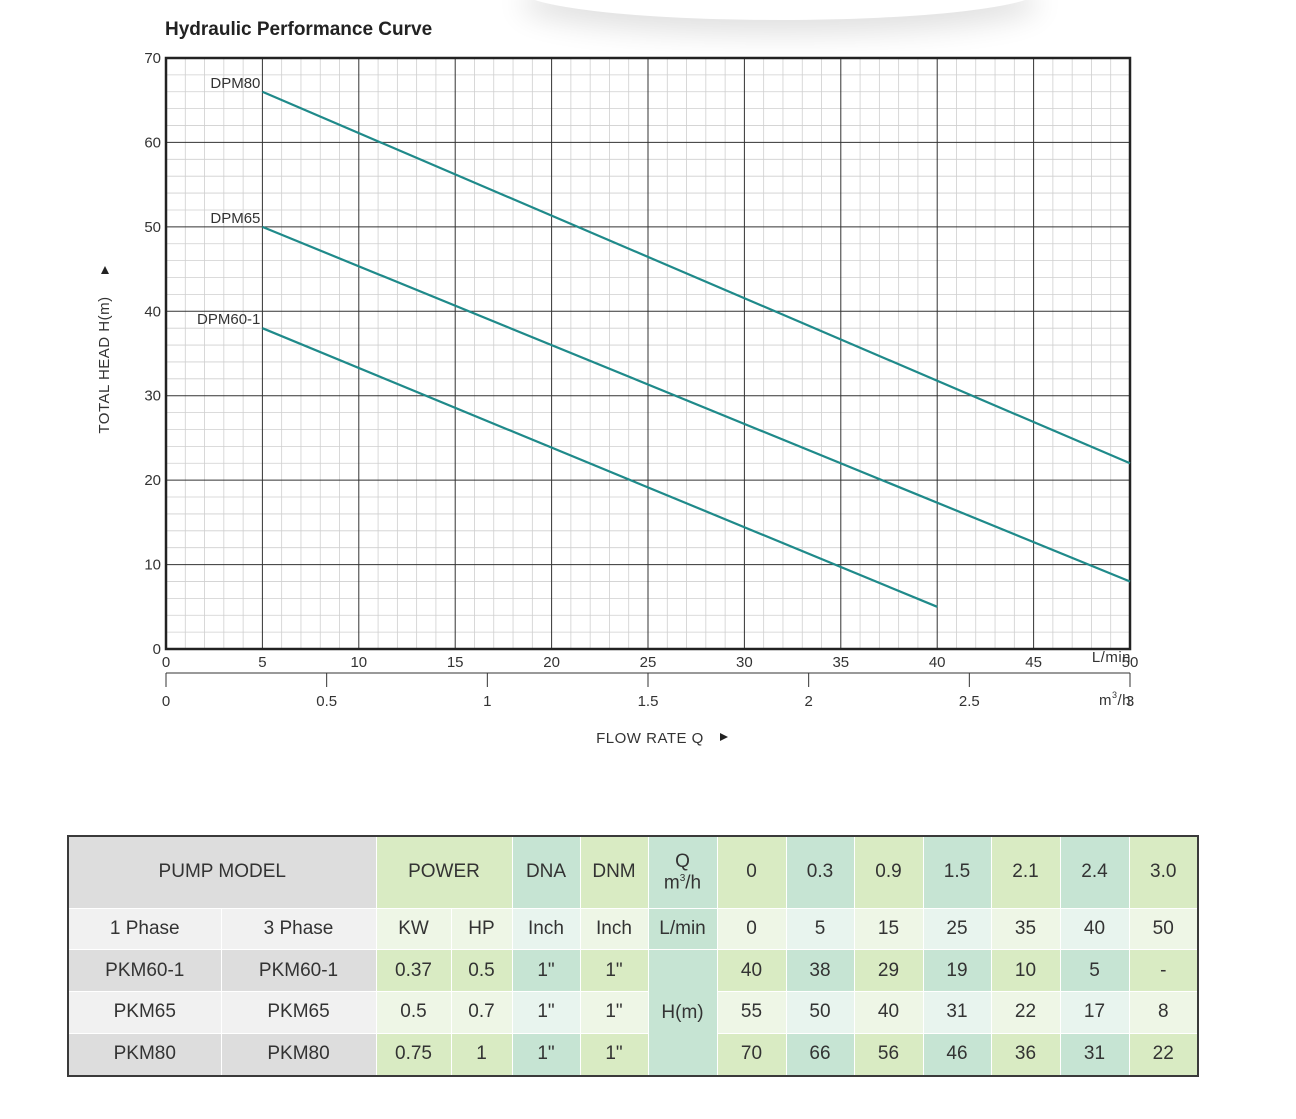  What do you see at coordinates (166, 701) in the screenshot?
I see `secondary-tick-label: 0` at bounding box center [166, 701].